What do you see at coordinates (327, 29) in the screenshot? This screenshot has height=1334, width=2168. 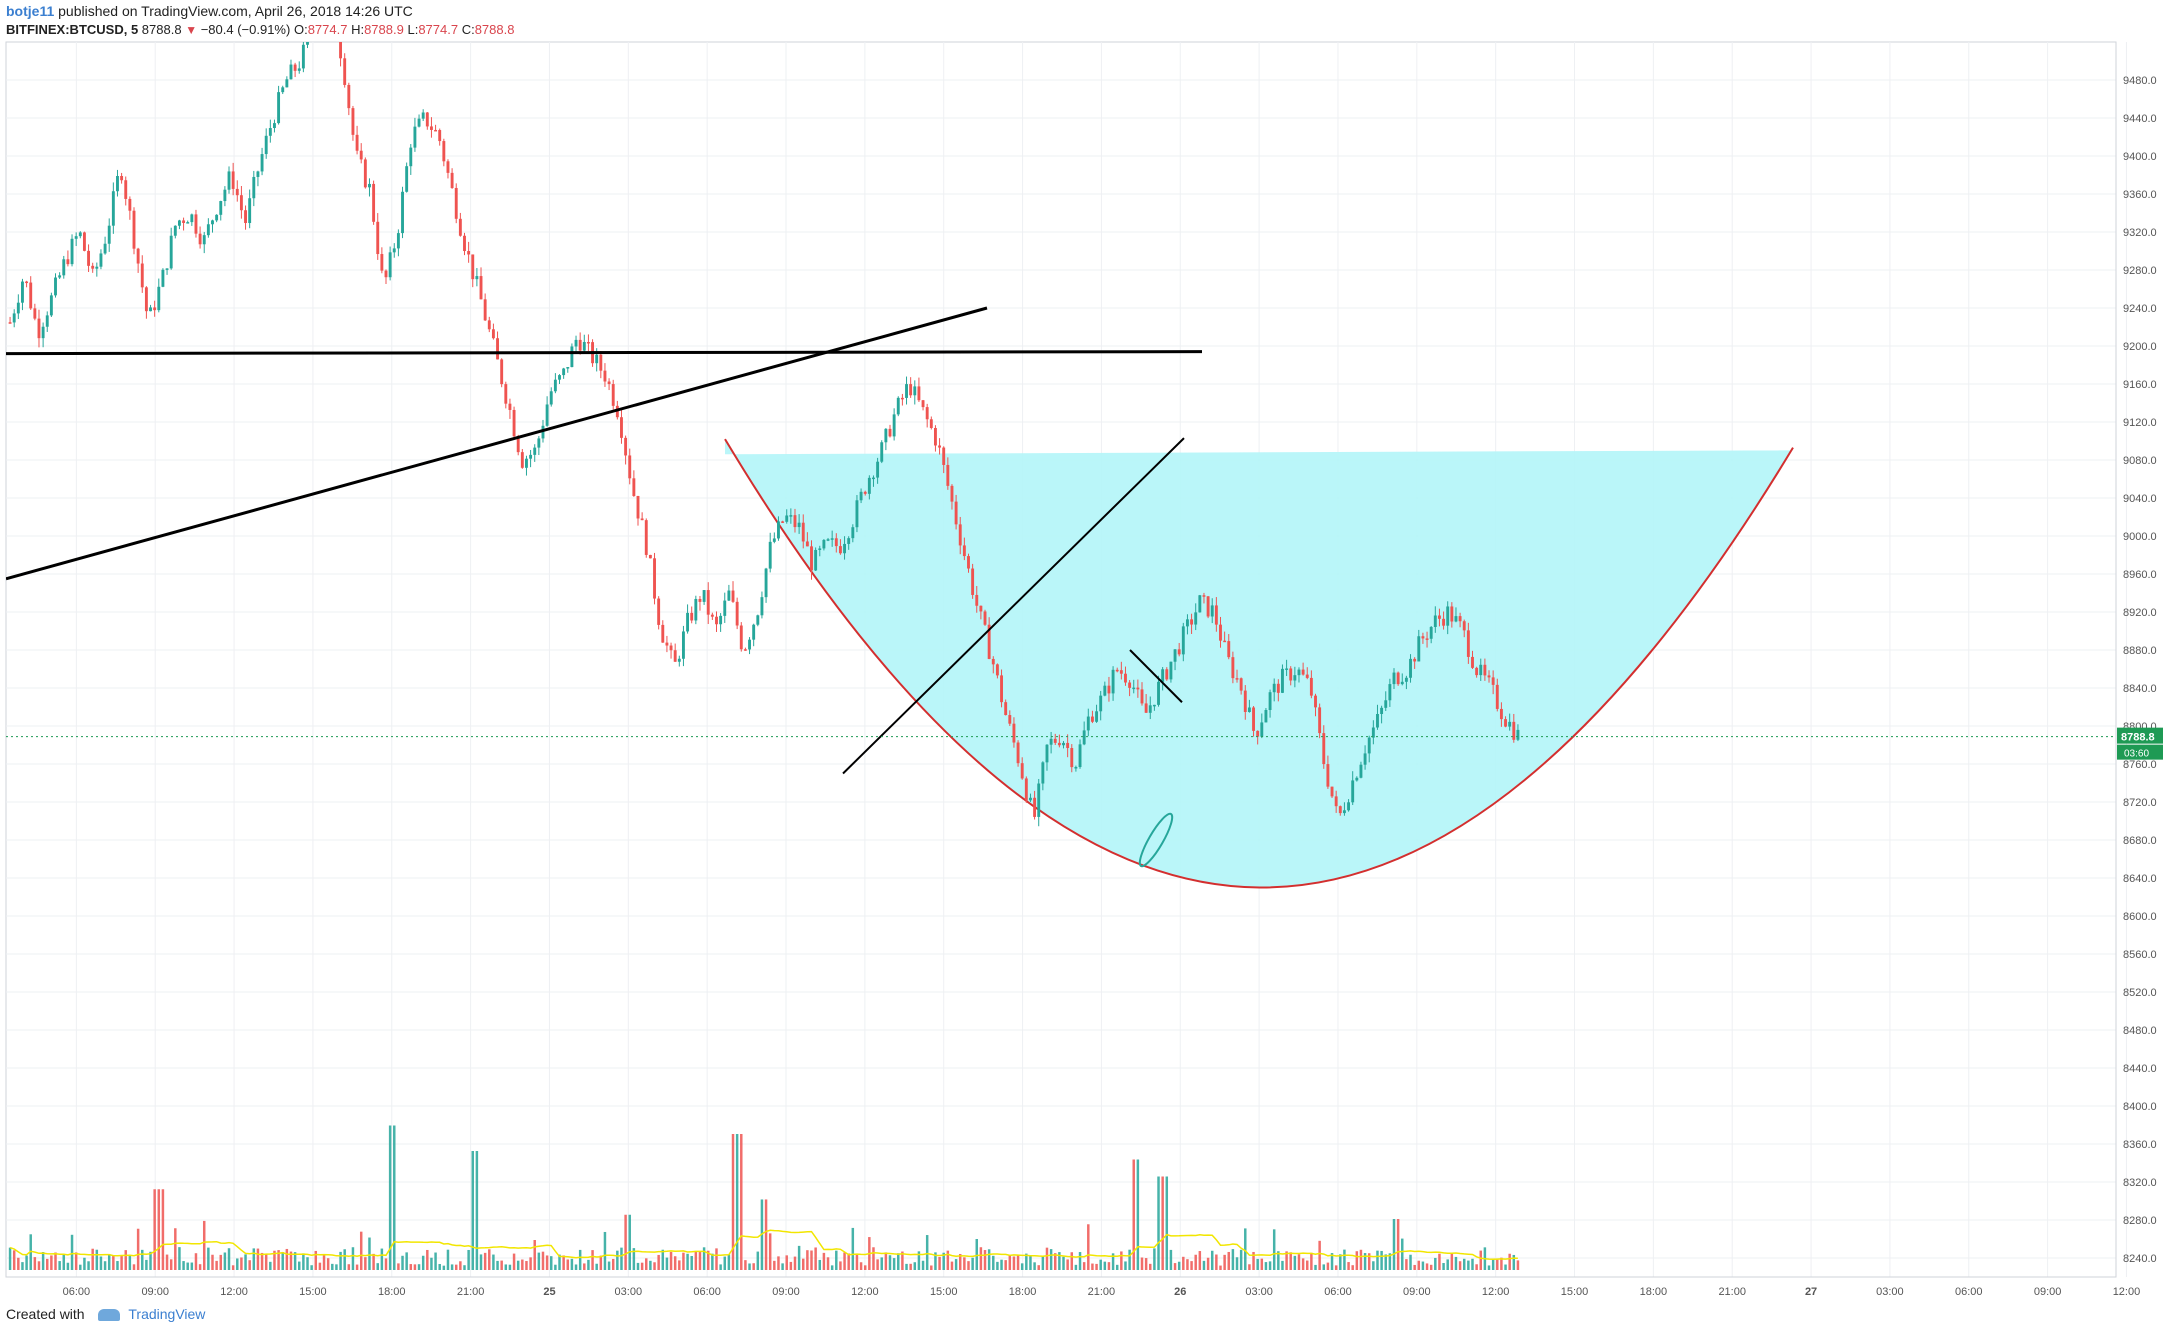 I see `open-value: 8774.7` at bounding box center [327, 29].